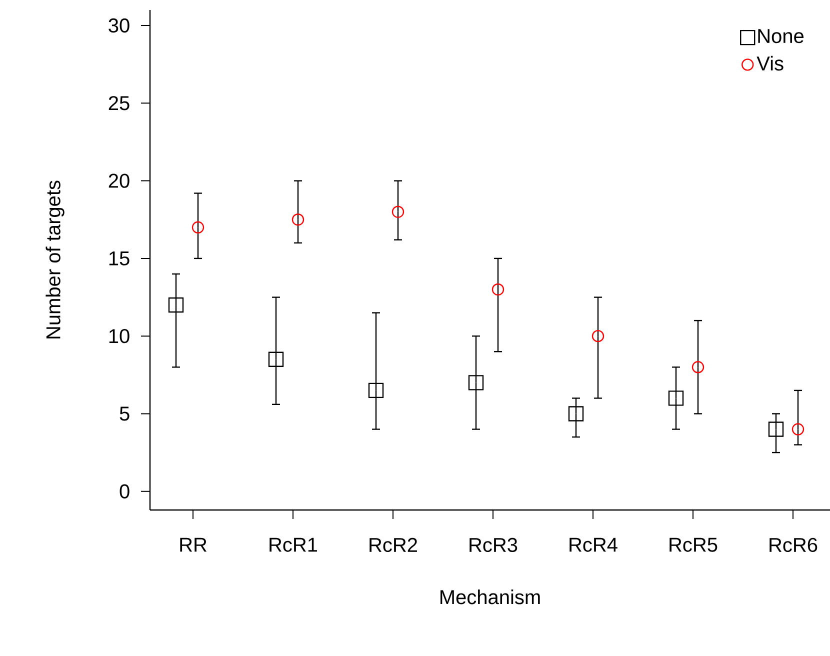 The image size is (830, 656). What do you see at coordinates (193, 545) in the screenshot?
I see `x-tick-label: RR` at bounding box center [193, 545].